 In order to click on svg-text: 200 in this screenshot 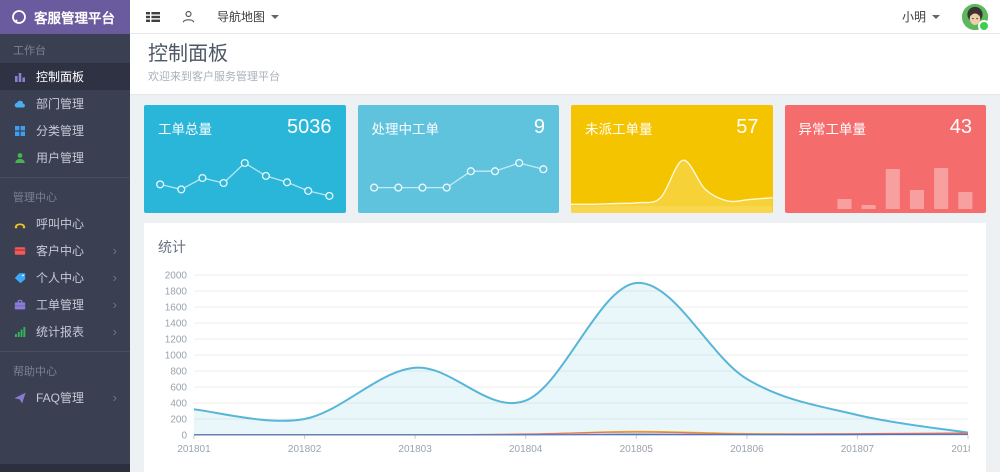, I will do `click(178, 420)`.